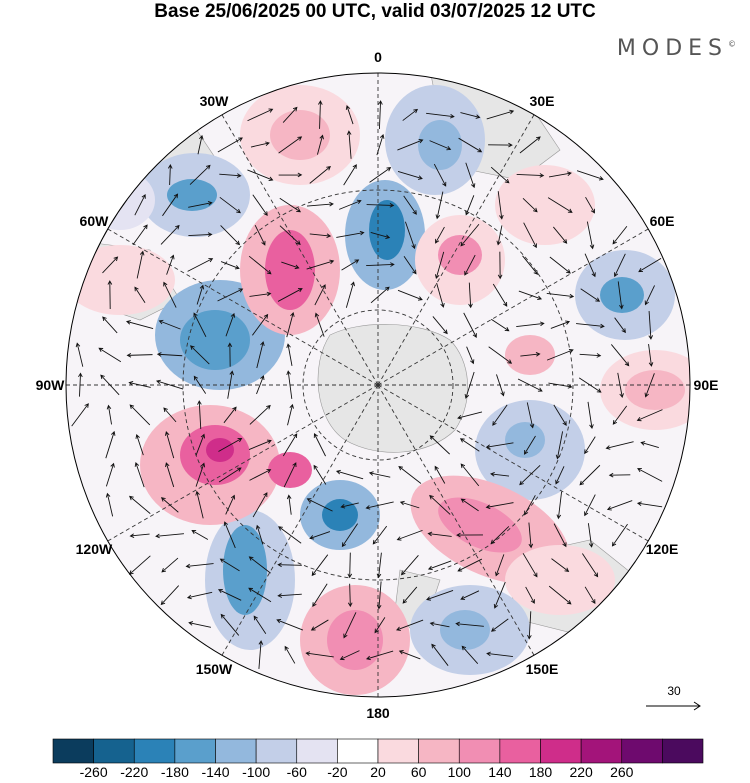  What do you see at coordinates (540, 772) in the screenshot?
I see `colorbar-tick-label: 180` at bounding box center [540, 772].